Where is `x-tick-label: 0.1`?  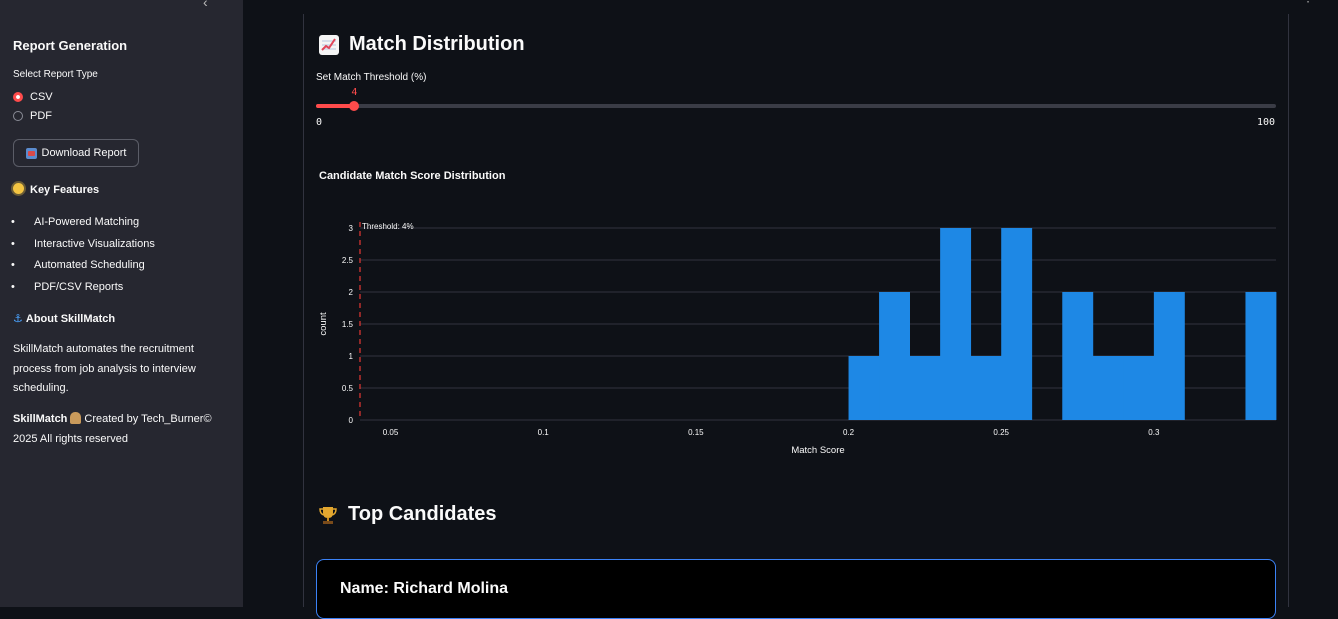
x-tick-label: 0.1 is located at coordinates (544, 432).